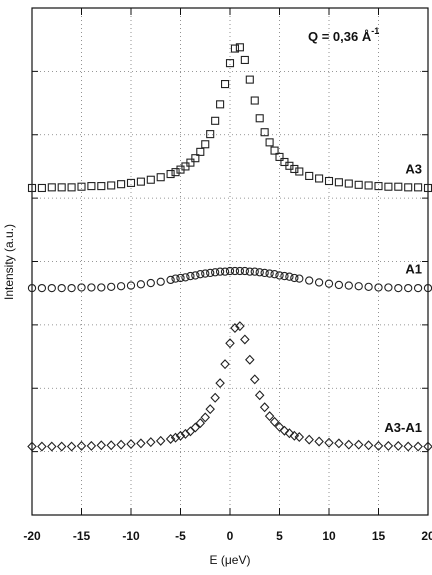 Image resolution: width=432 pixels, height=575 pixels. I want to click on x-tick-label: 10, so click(329, 536).